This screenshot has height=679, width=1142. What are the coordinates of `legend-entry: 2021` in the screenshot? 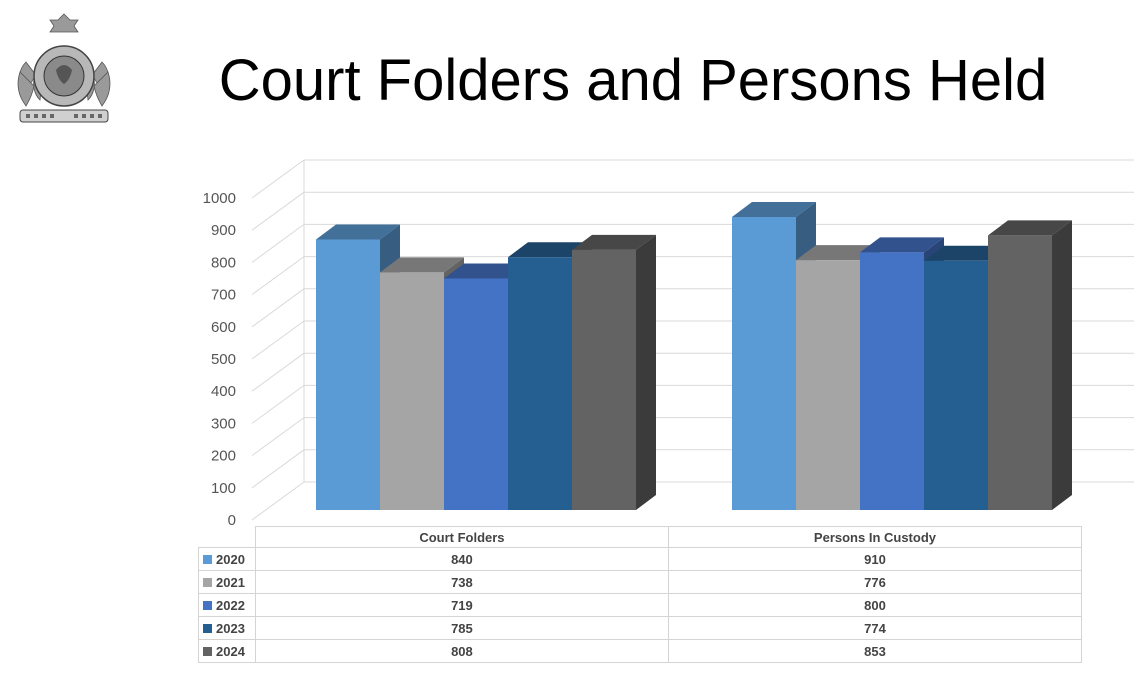 It's located at (227, 582).